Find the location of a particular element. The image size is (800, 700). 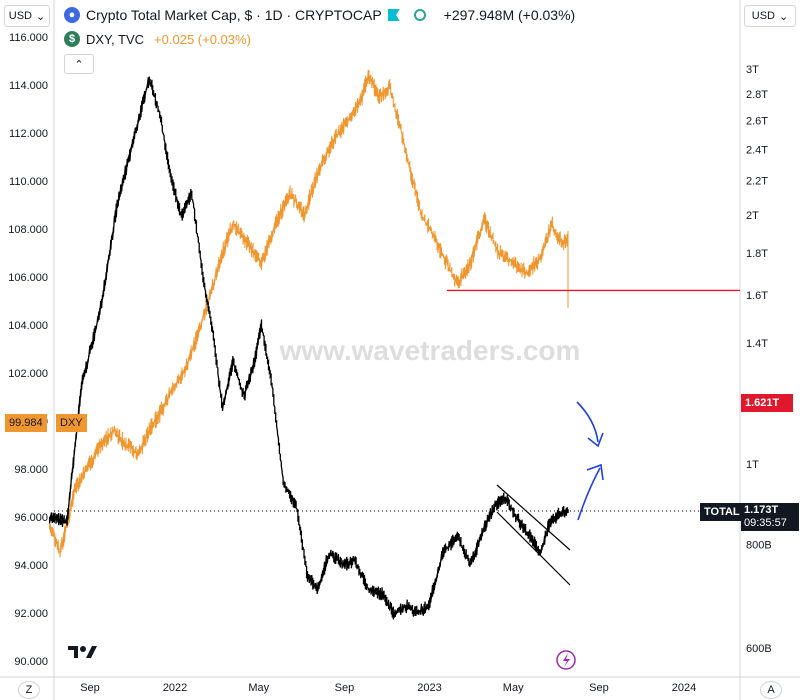

left-axis-tick-label: 104.000 is located at coordinates (28, 326).